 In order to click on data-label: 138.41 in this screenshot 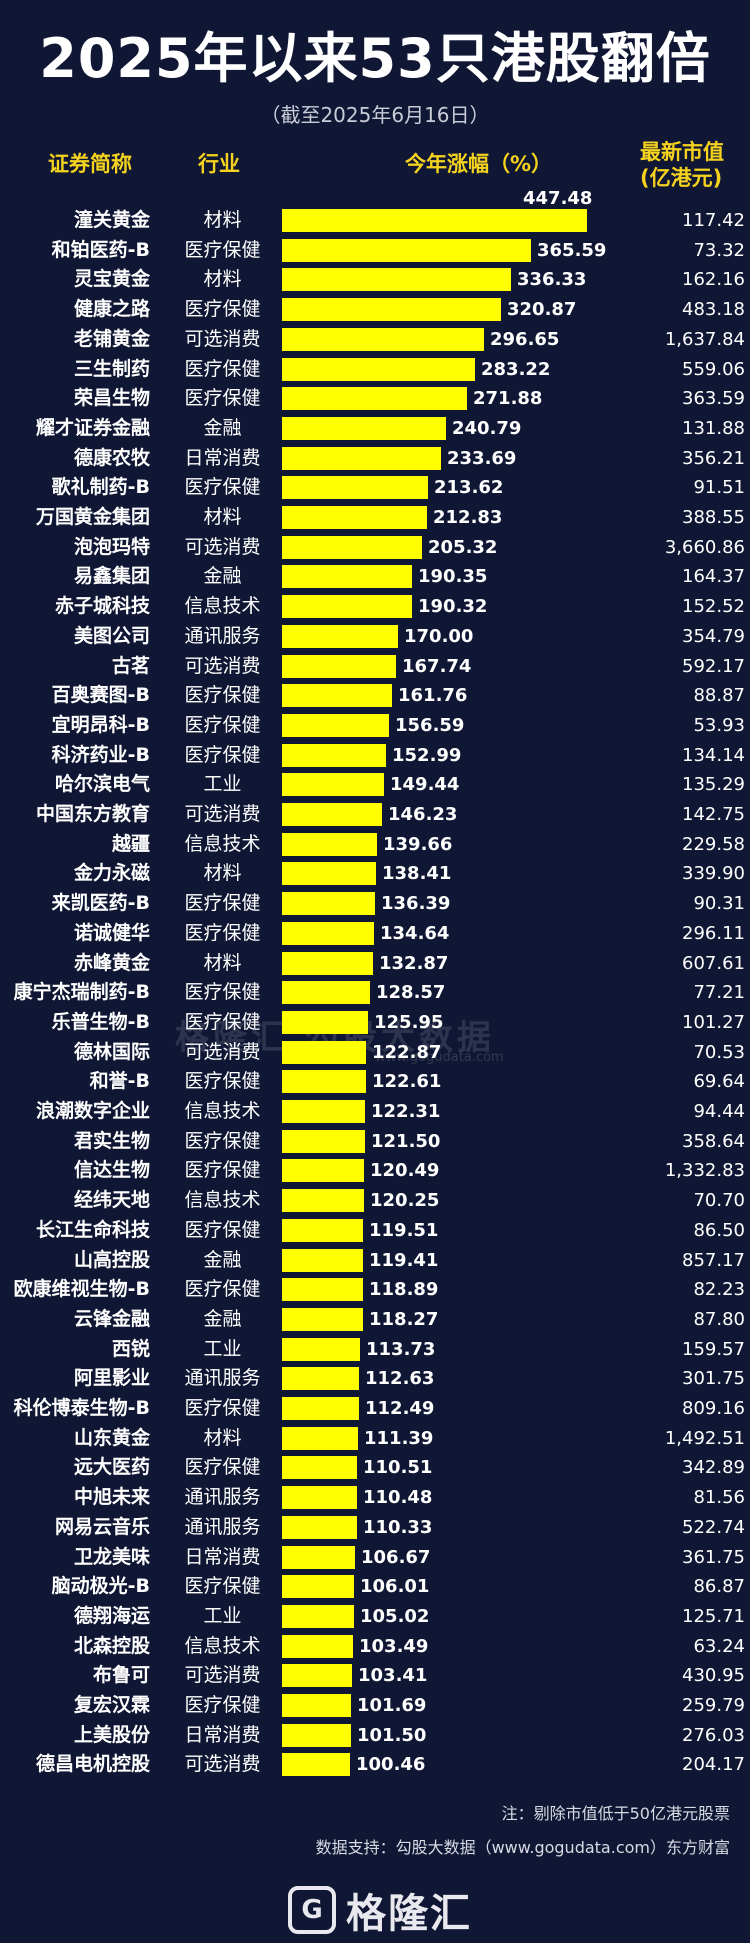, I will do `click(417, 874)`.